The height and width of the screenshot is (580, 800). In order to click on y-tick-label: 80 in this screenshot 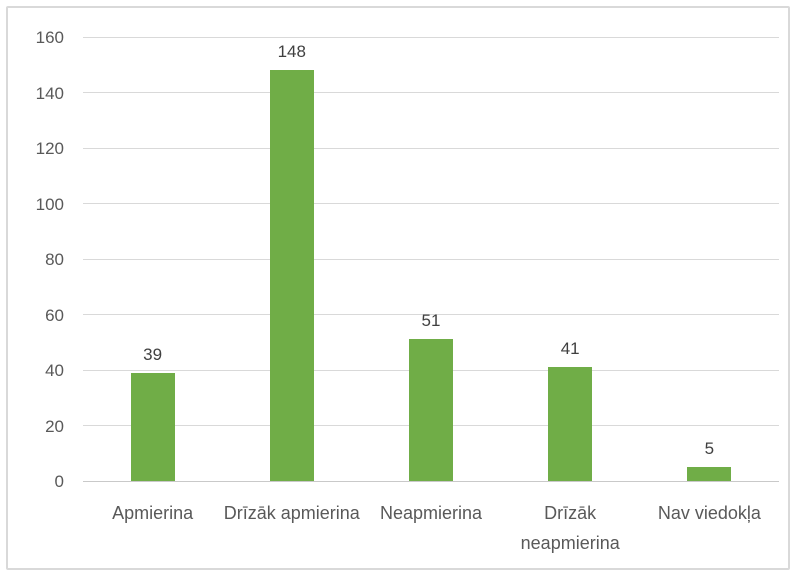, I will do `click(54, 259)`.